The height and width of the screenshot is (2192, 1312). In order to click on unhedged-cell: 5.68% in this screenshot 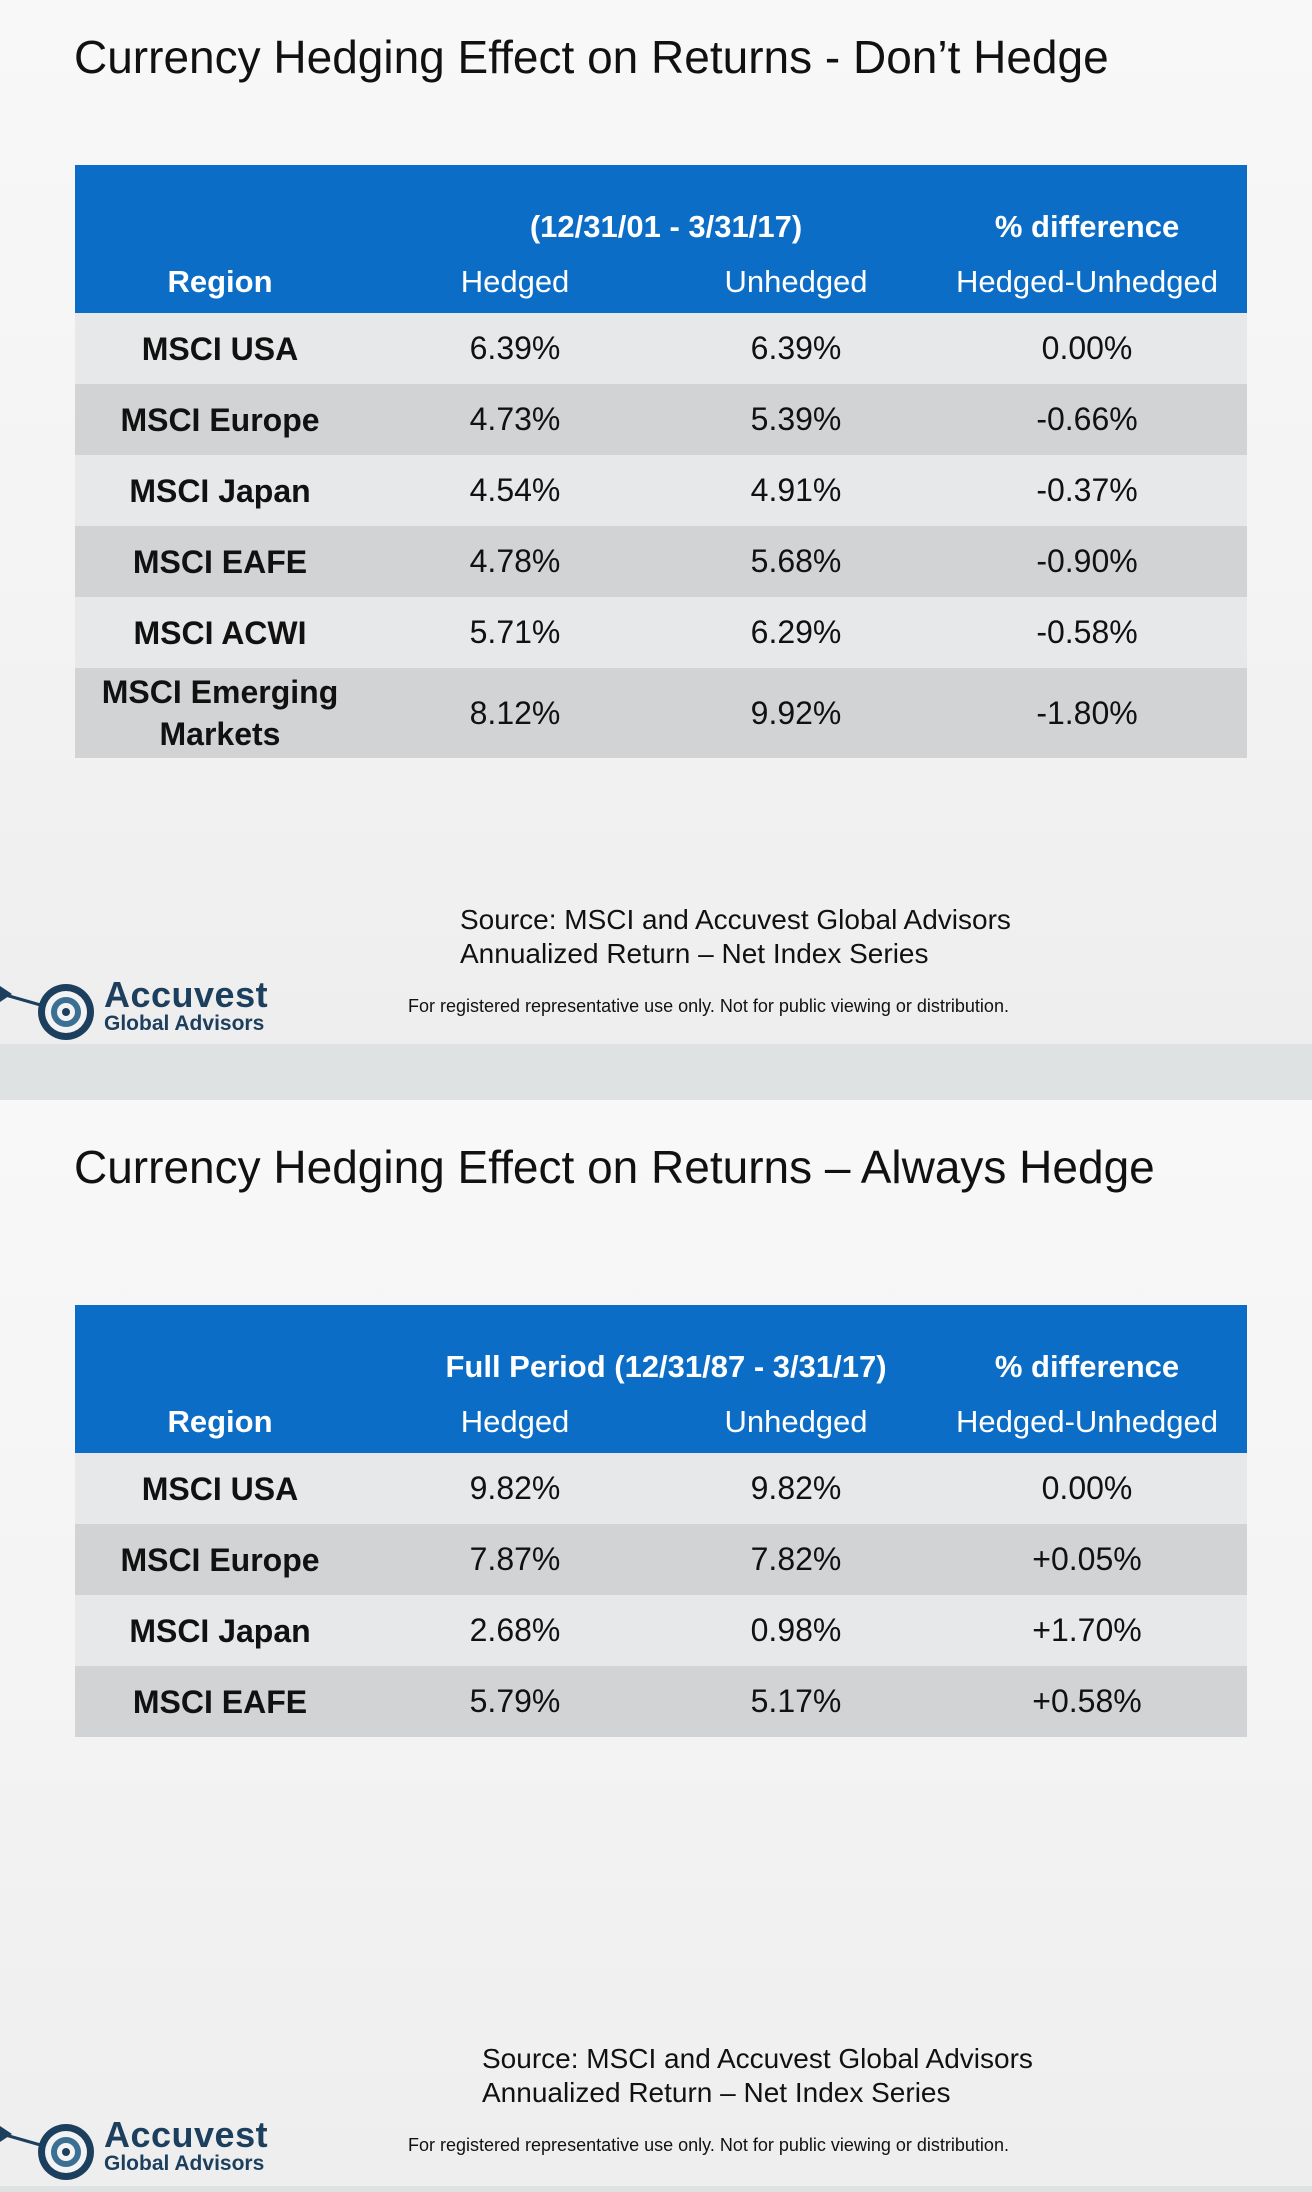, I will do `click(796, 561)`.